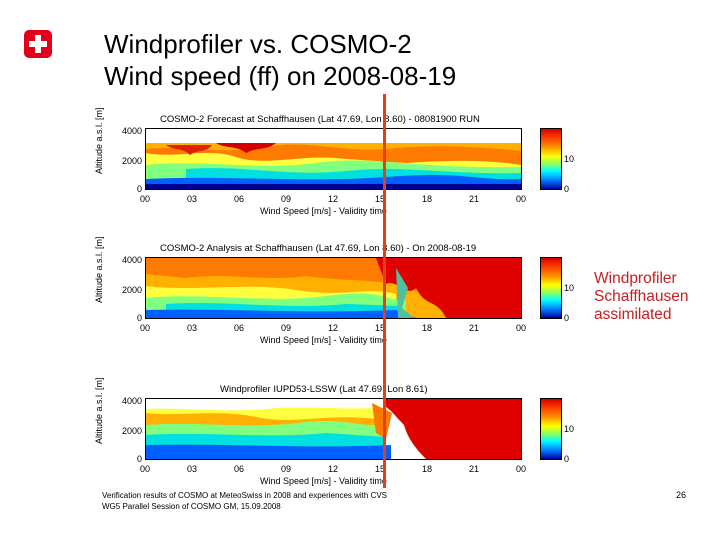 Image resolution: width=720 pixels, height=540 pixels. Describe the element at coordinates (258, 44) in the screenshot. I see `title-line-1: Windprofiler vs. COSMO-2` at that location.